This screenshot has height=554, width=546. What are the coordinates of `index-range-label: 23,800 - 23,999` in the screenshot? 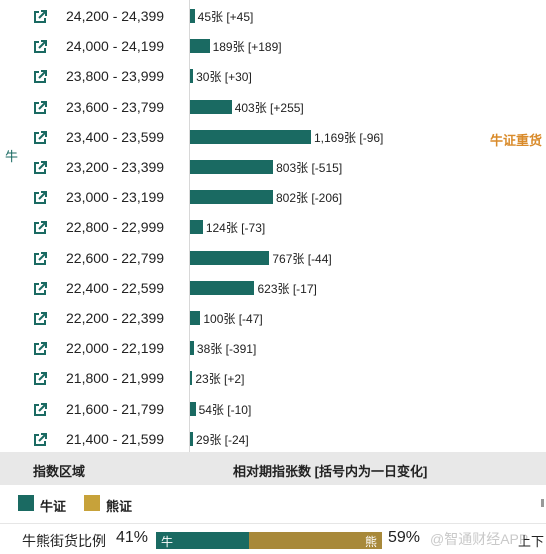 It's located at (115, 76).